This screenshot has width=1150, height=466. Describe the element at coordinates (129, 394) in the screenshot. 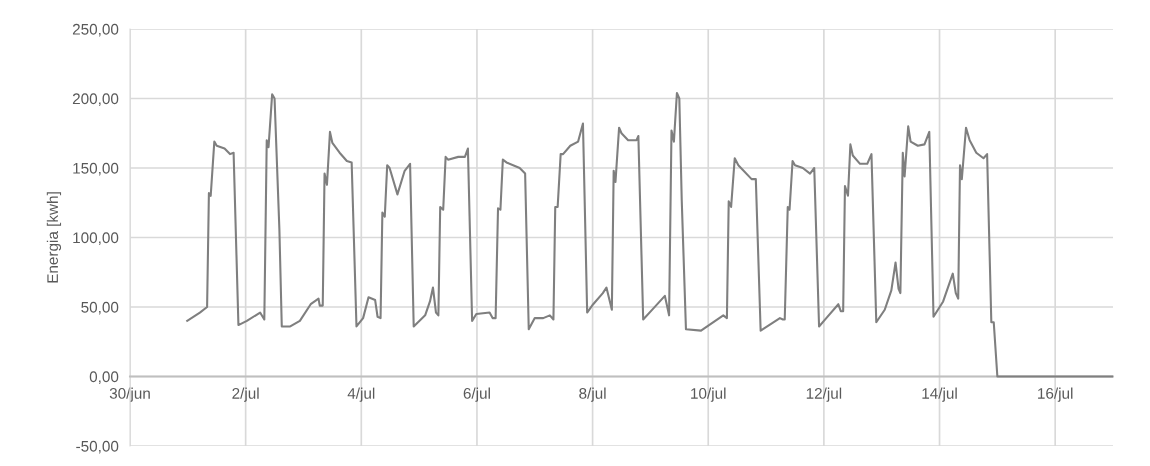

I see `x-tick-label: 30/jun` at that location.